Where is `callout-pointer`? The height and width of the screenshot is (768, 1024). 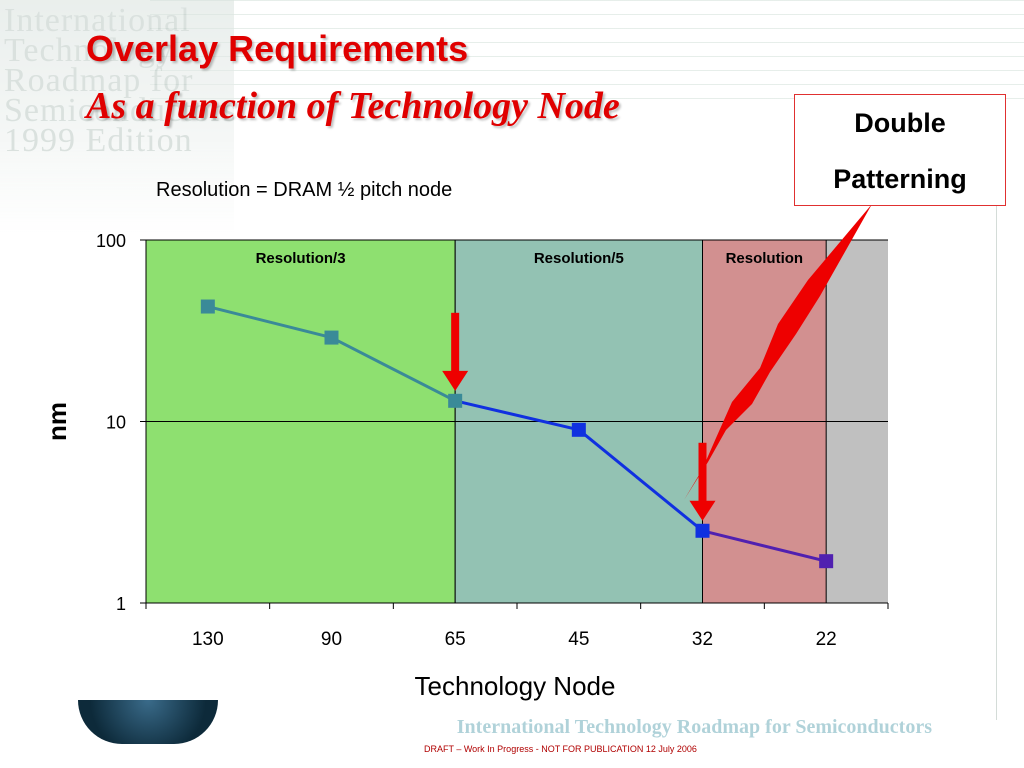 callout-pointer is located at coordinates (778, 352).